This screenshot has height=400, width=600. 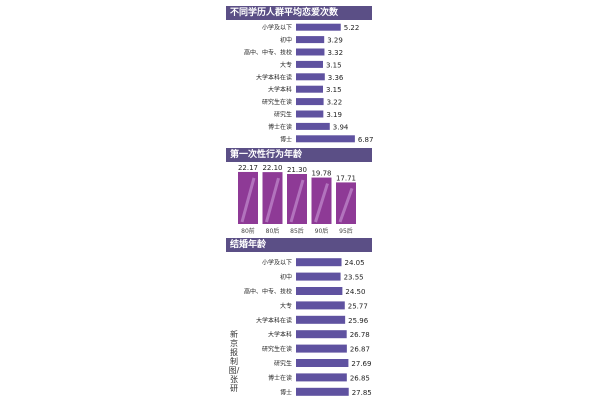 I want to click on love-count-category-label: 研究生, so click(x=283, y=115).